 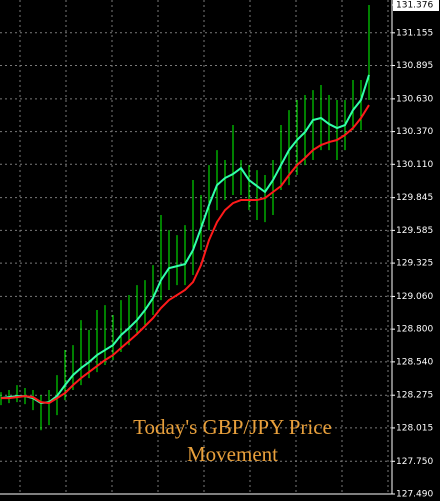 I want to click on y-tick-label: 127.490, so click(x=414, y=495).